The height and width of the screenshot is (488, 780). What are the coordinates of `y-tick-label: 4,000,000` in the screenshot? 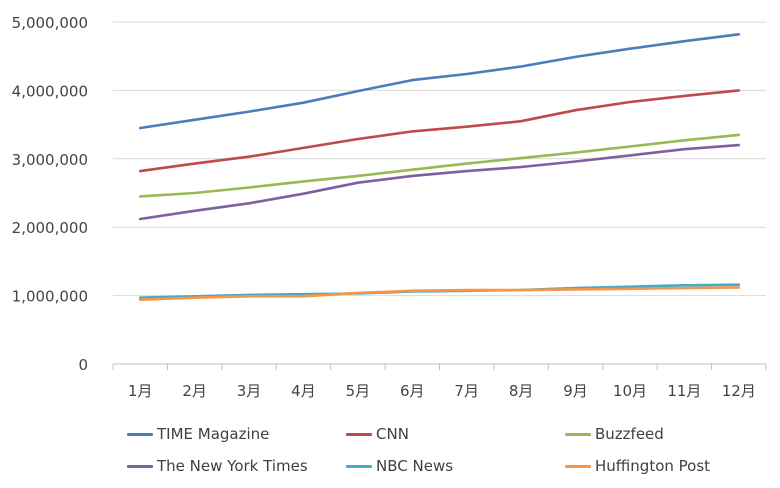 It's located at (50, 91).